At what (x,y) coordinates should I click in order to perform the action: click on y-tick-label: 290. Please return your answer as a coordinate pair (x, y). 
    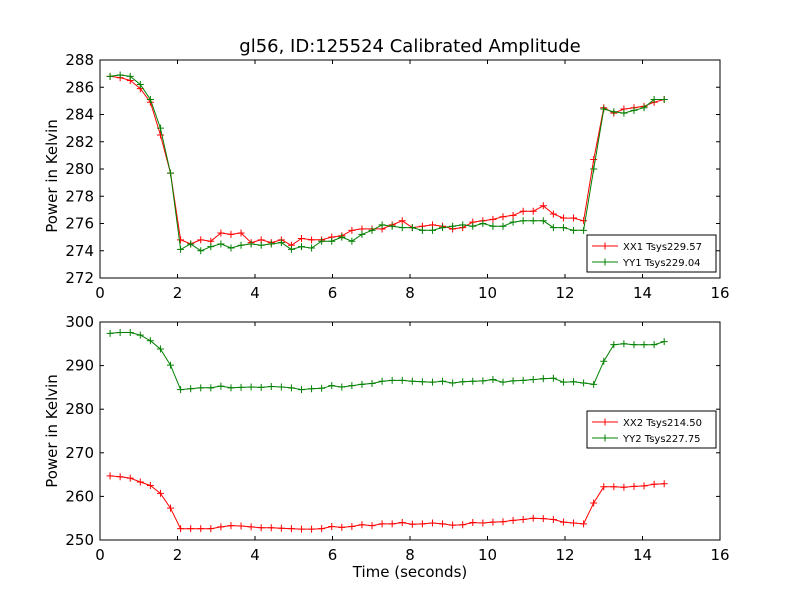
    Looking at the image, I should click on (79, 366).